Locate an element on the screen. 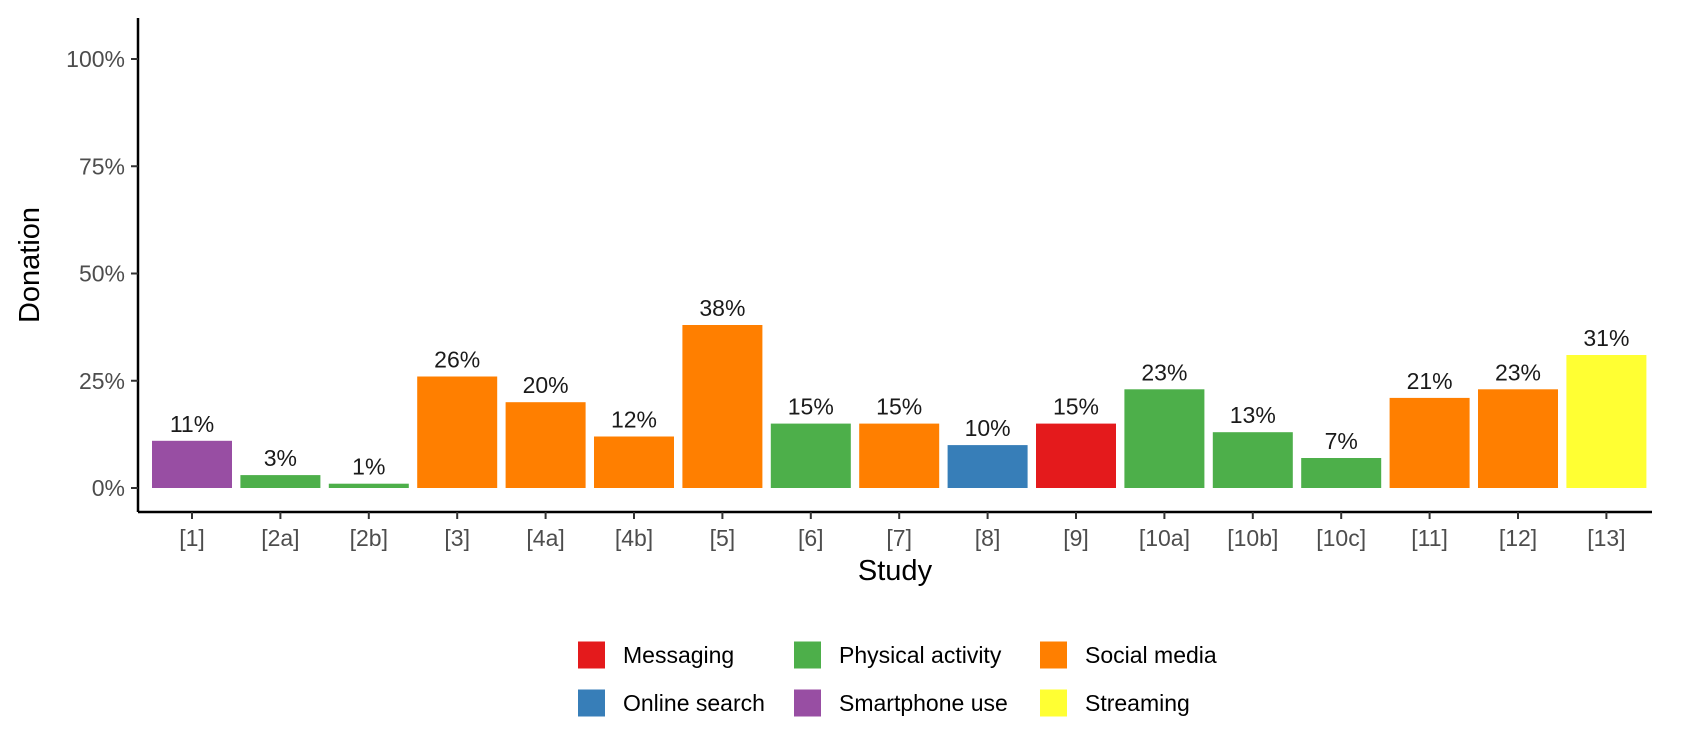 The image size is (1682, 752). x-tick-label: [12] is located at coordinates (1518, 538).